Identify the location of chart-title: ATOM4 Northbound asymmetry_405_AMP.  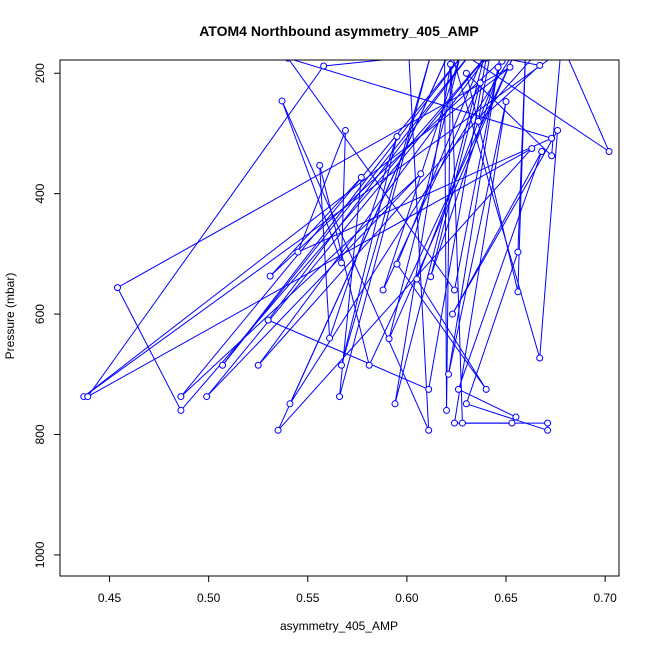
(339, 31).